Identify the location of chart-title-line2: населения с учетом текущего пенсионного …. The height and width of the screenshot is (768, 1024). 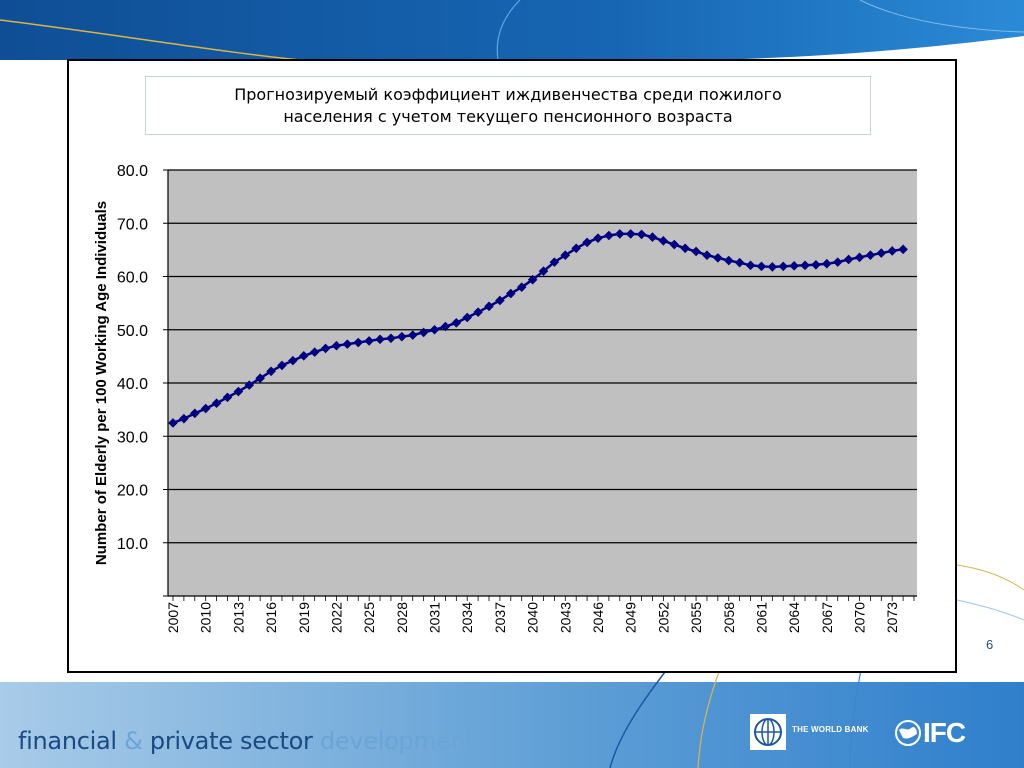
(508, 116).